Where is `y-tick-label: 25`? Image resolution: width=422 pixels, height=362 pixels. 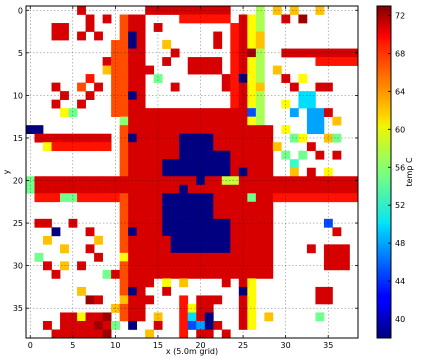
y-tick-label: 25 is located at coordinates (18, 223).